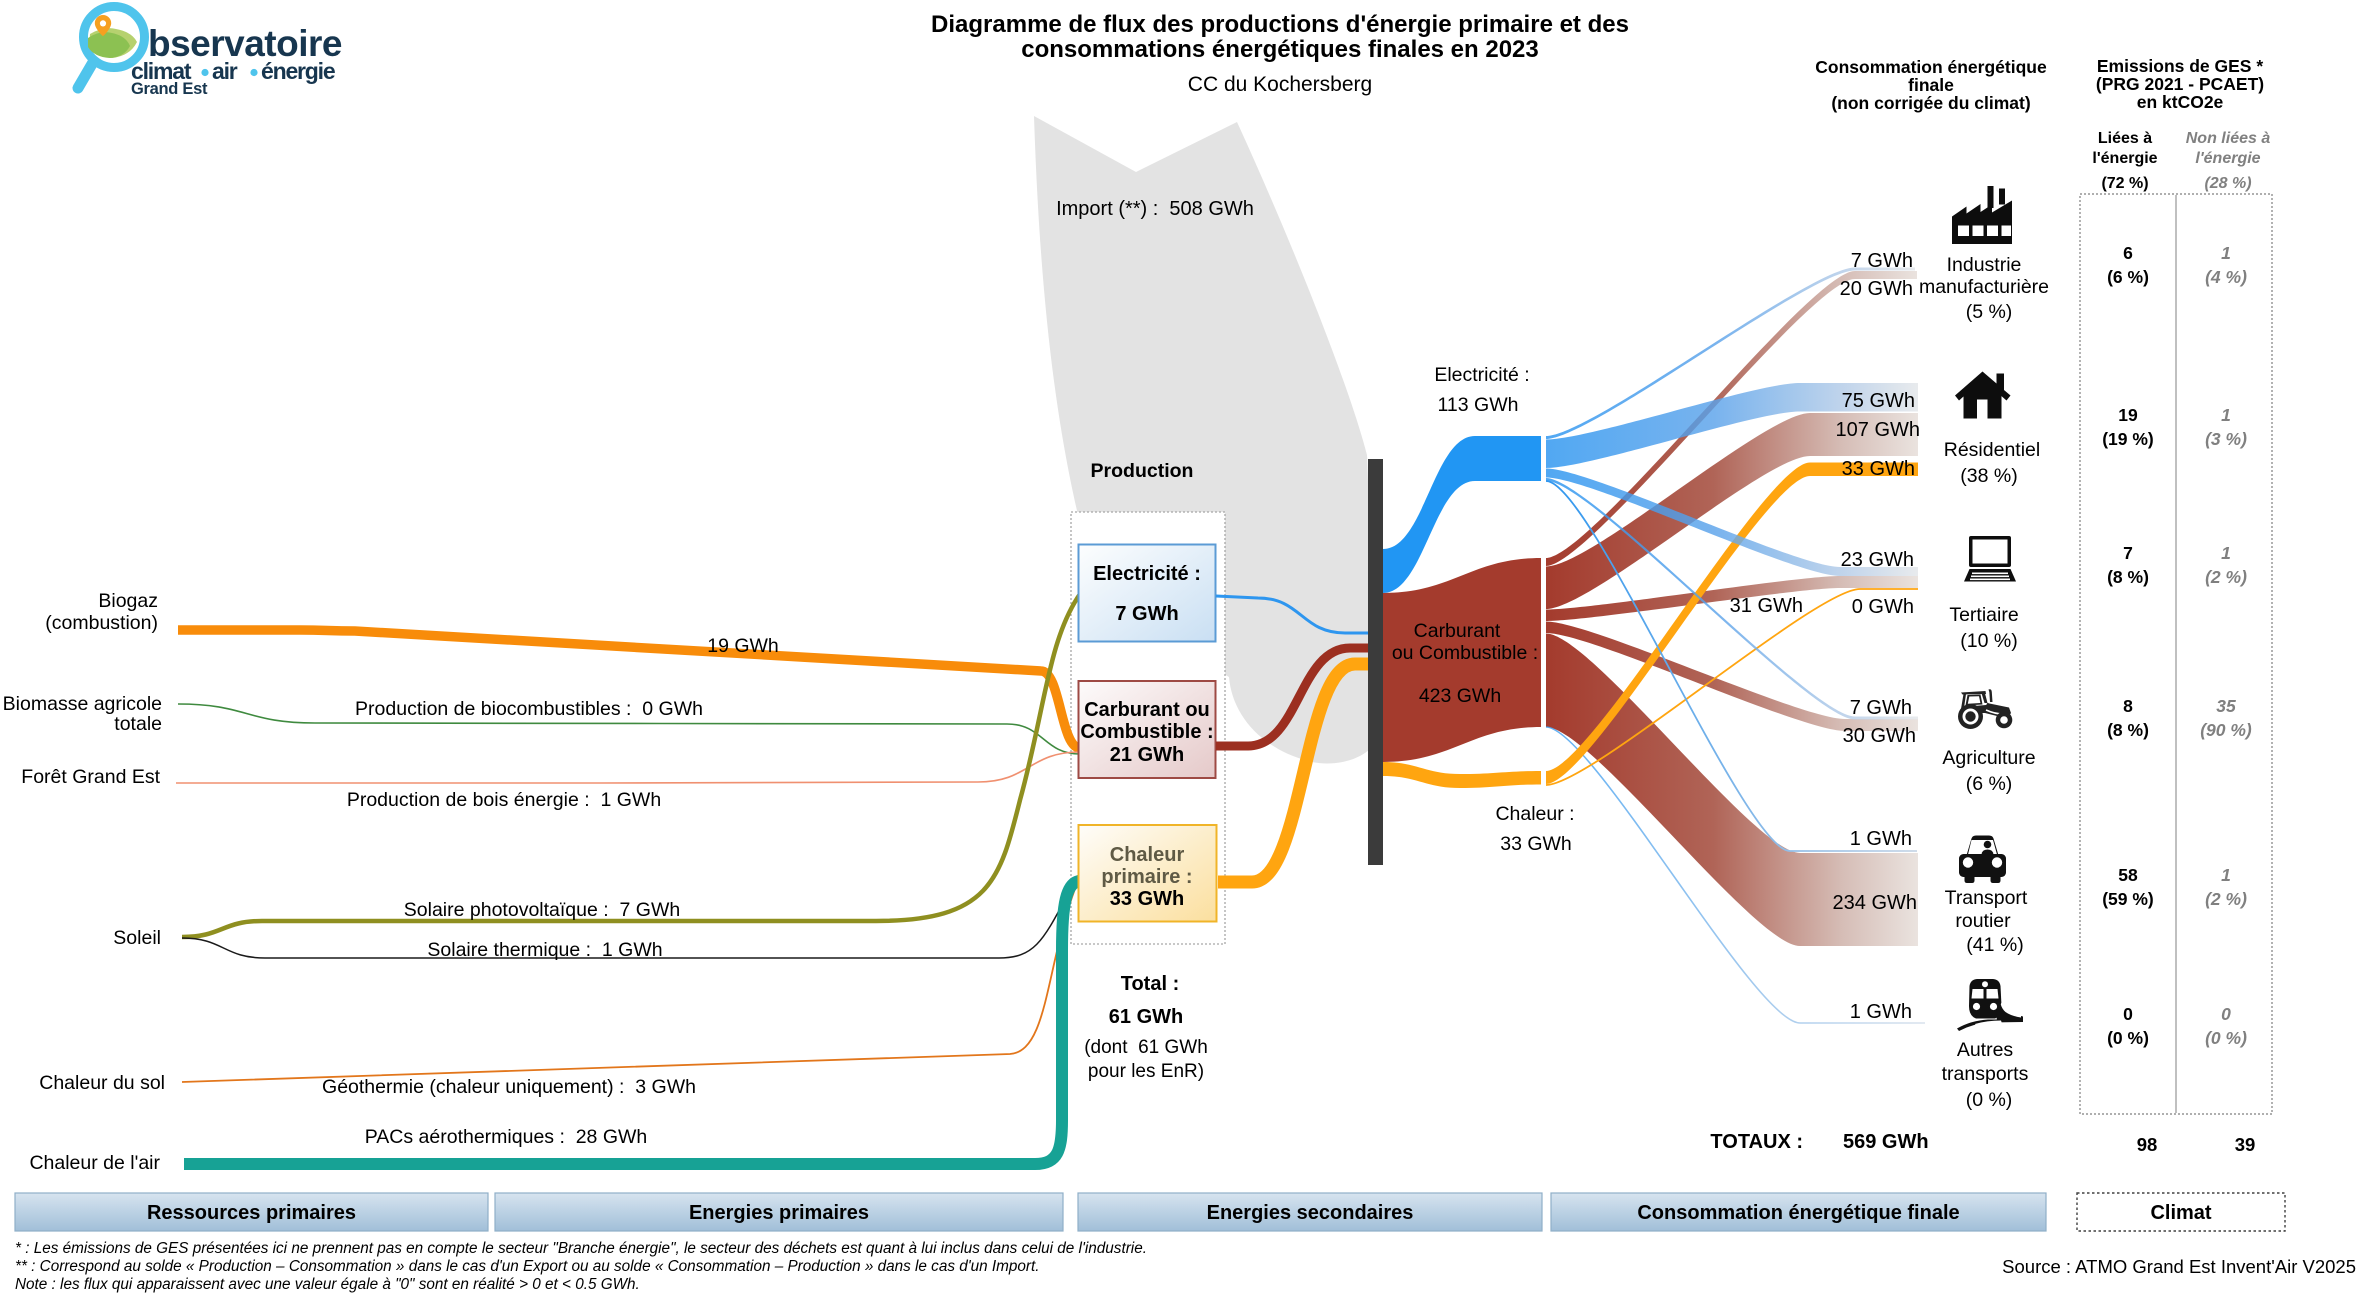  I want to click on svg-text: (41 %), so click(1994, 945).